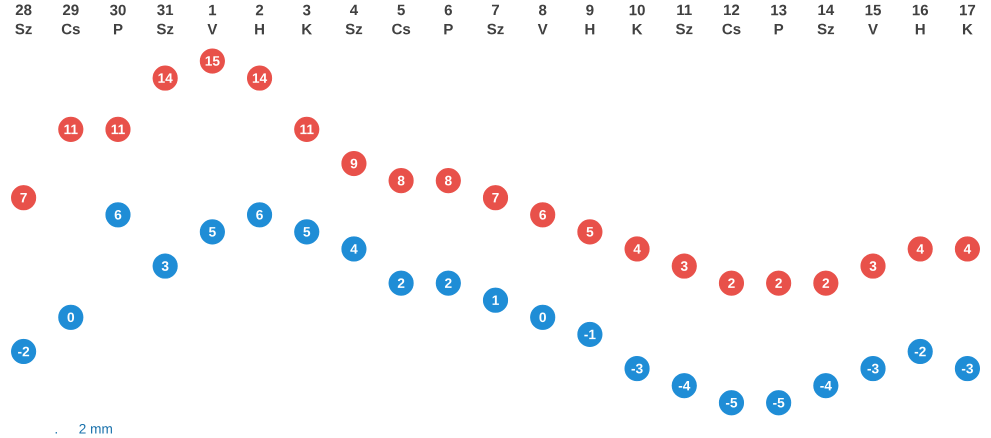 Image resolution: width=991 pixels, height=438 pixels. What do you see at coordinates (495, 19) in the screenshot?
I see `x-tick-label: 7 Sz` at bounding box center [495, 19].